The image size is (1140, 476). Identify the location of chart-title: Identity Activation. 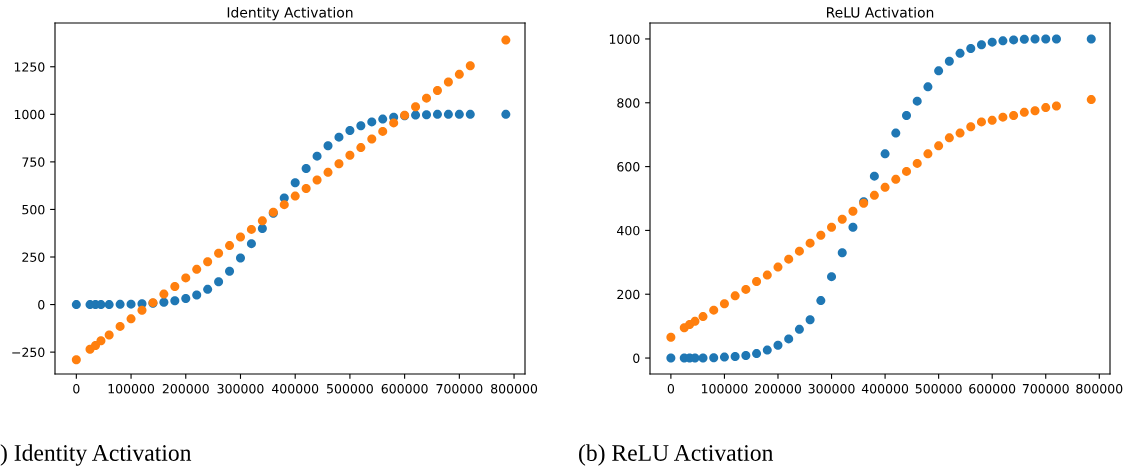
(290, 13).